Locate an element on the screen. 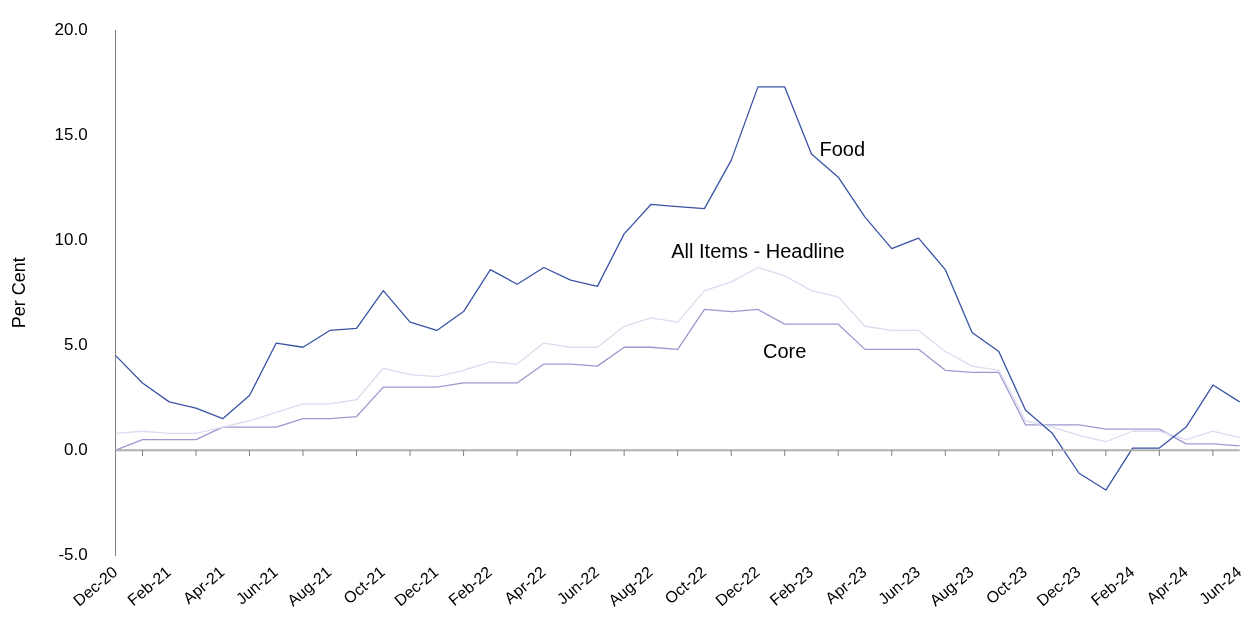 Image resolution: width=1260 pixels, height=619 pixels. y-tick-label: 5.0 is located at coordinates (76, 344).